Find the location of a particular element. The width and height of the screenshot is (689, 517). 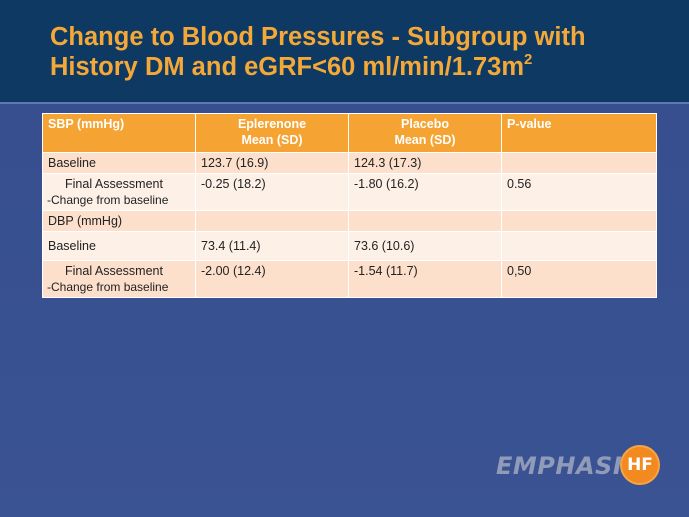

table-section-row: DBP (mmHg) is located at coordinates (349, 221).